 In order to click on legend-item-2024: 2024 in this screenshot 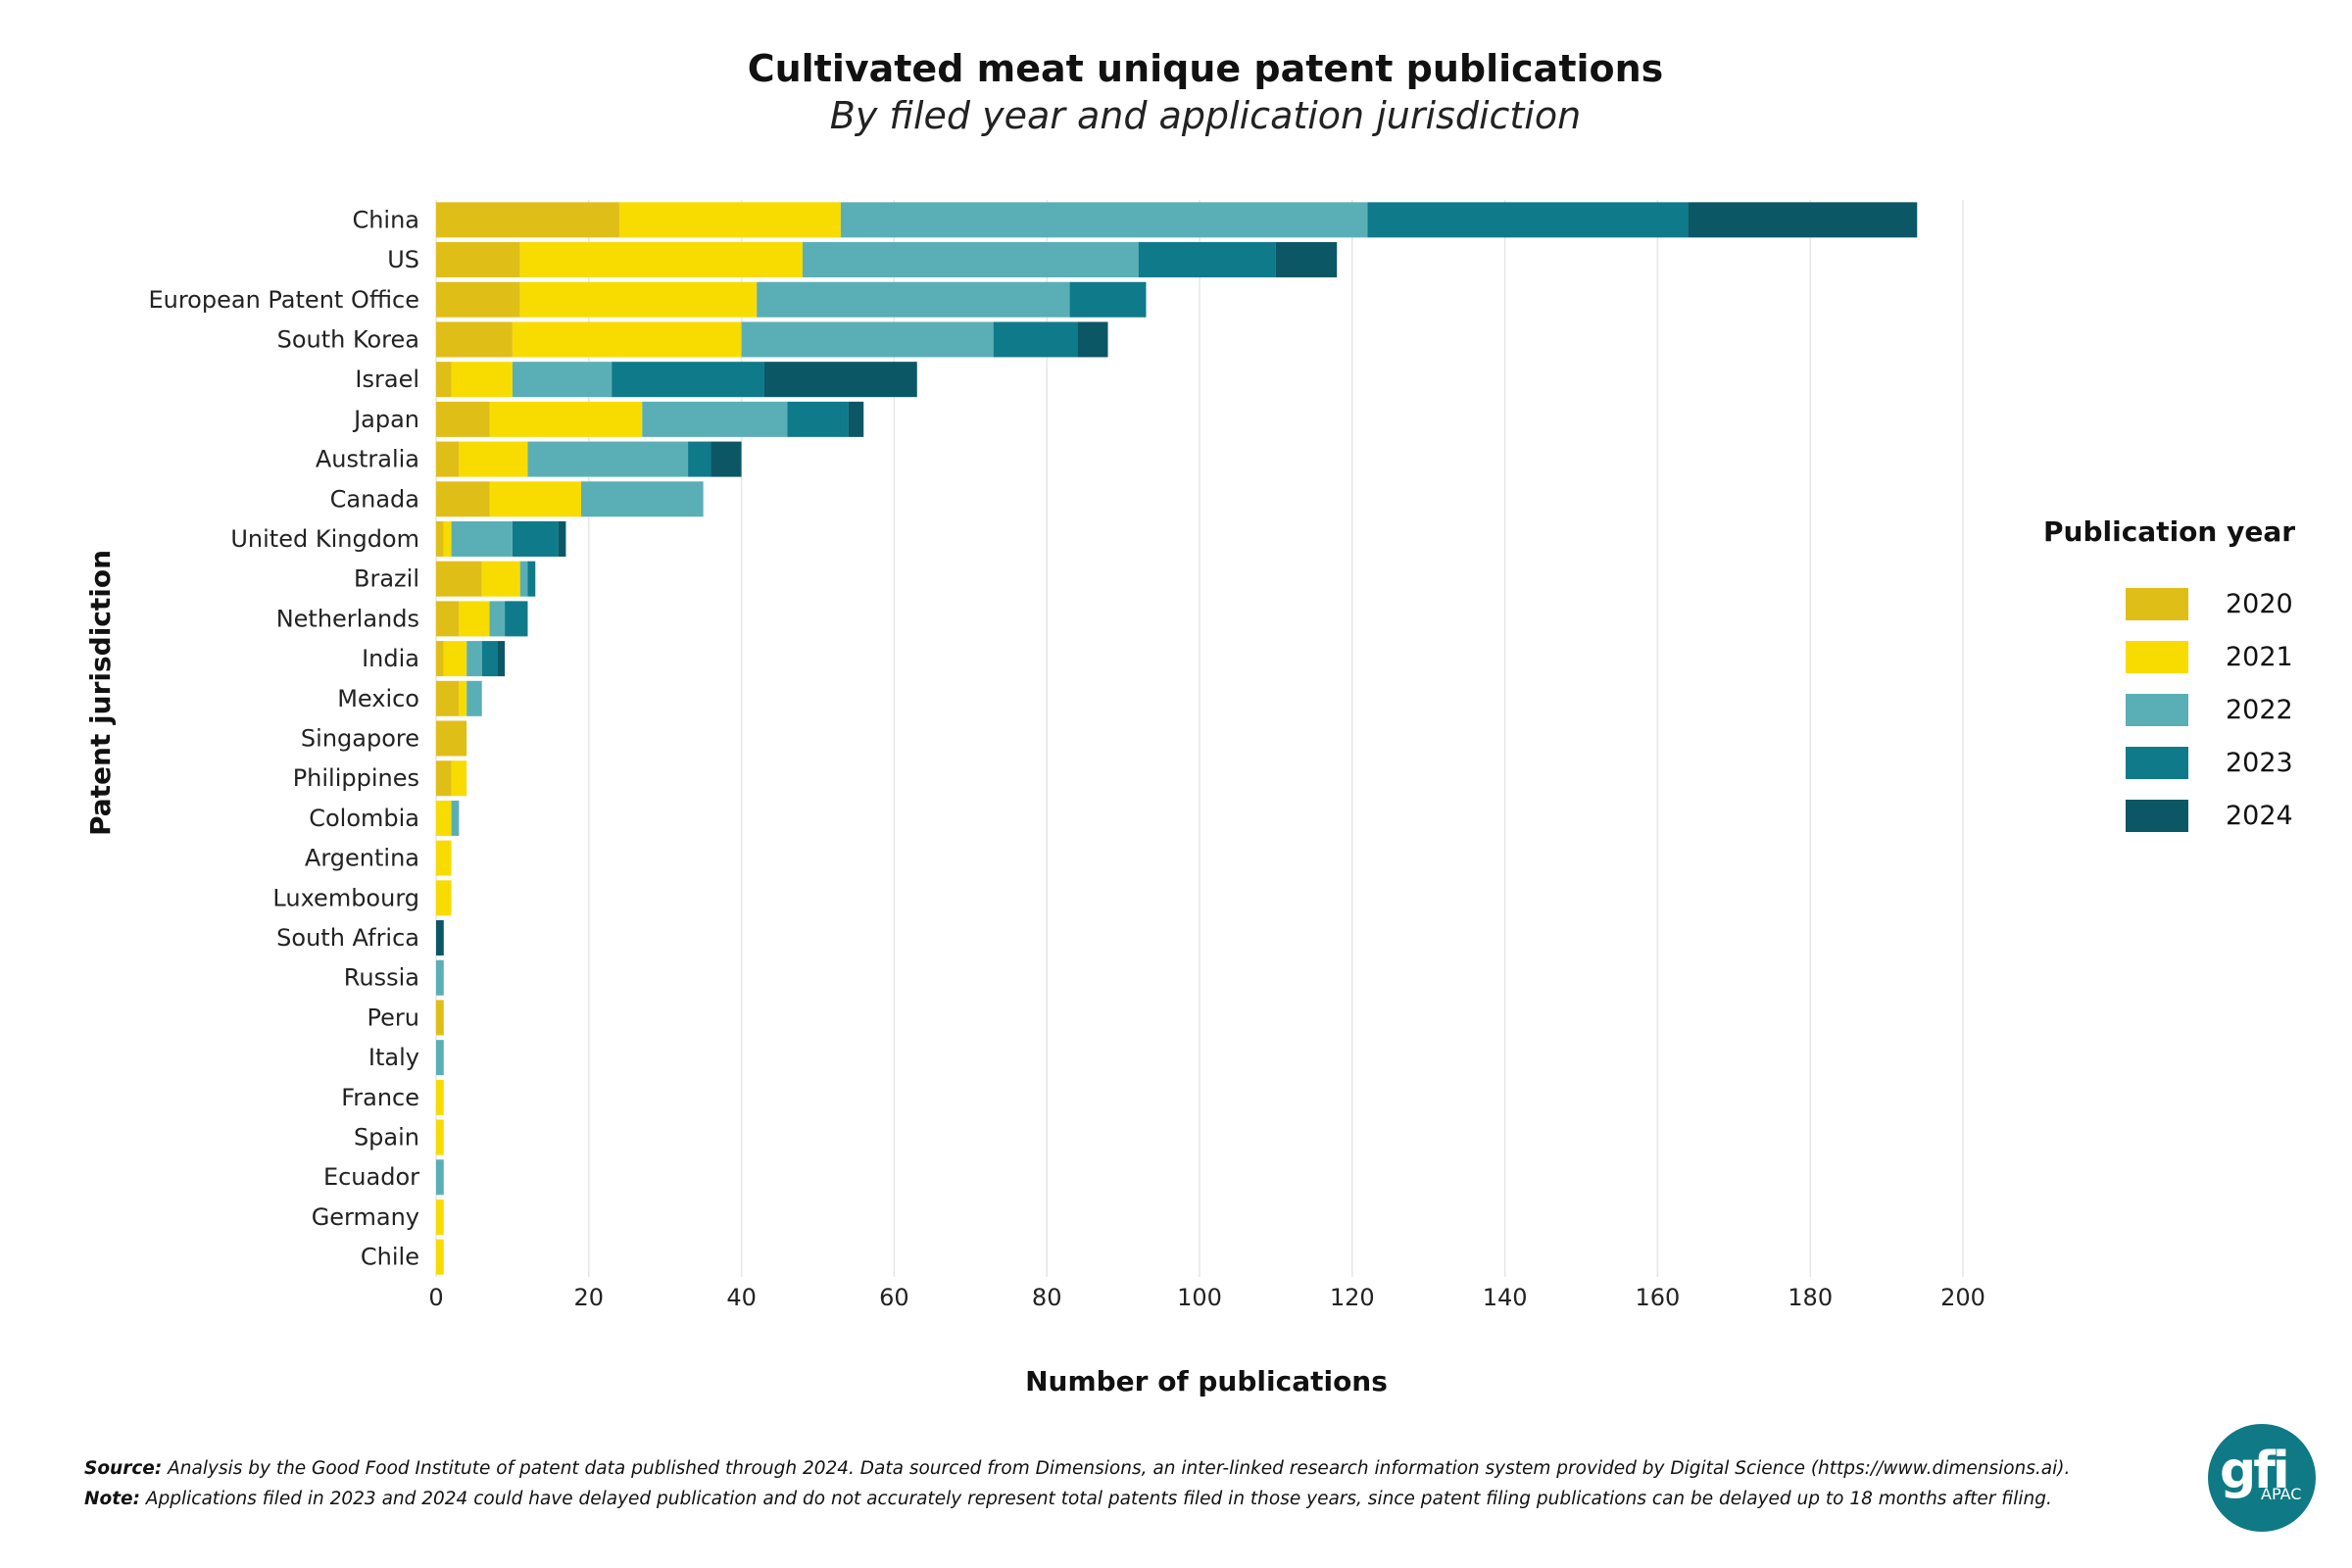, I will do `click(2185, 815)`.